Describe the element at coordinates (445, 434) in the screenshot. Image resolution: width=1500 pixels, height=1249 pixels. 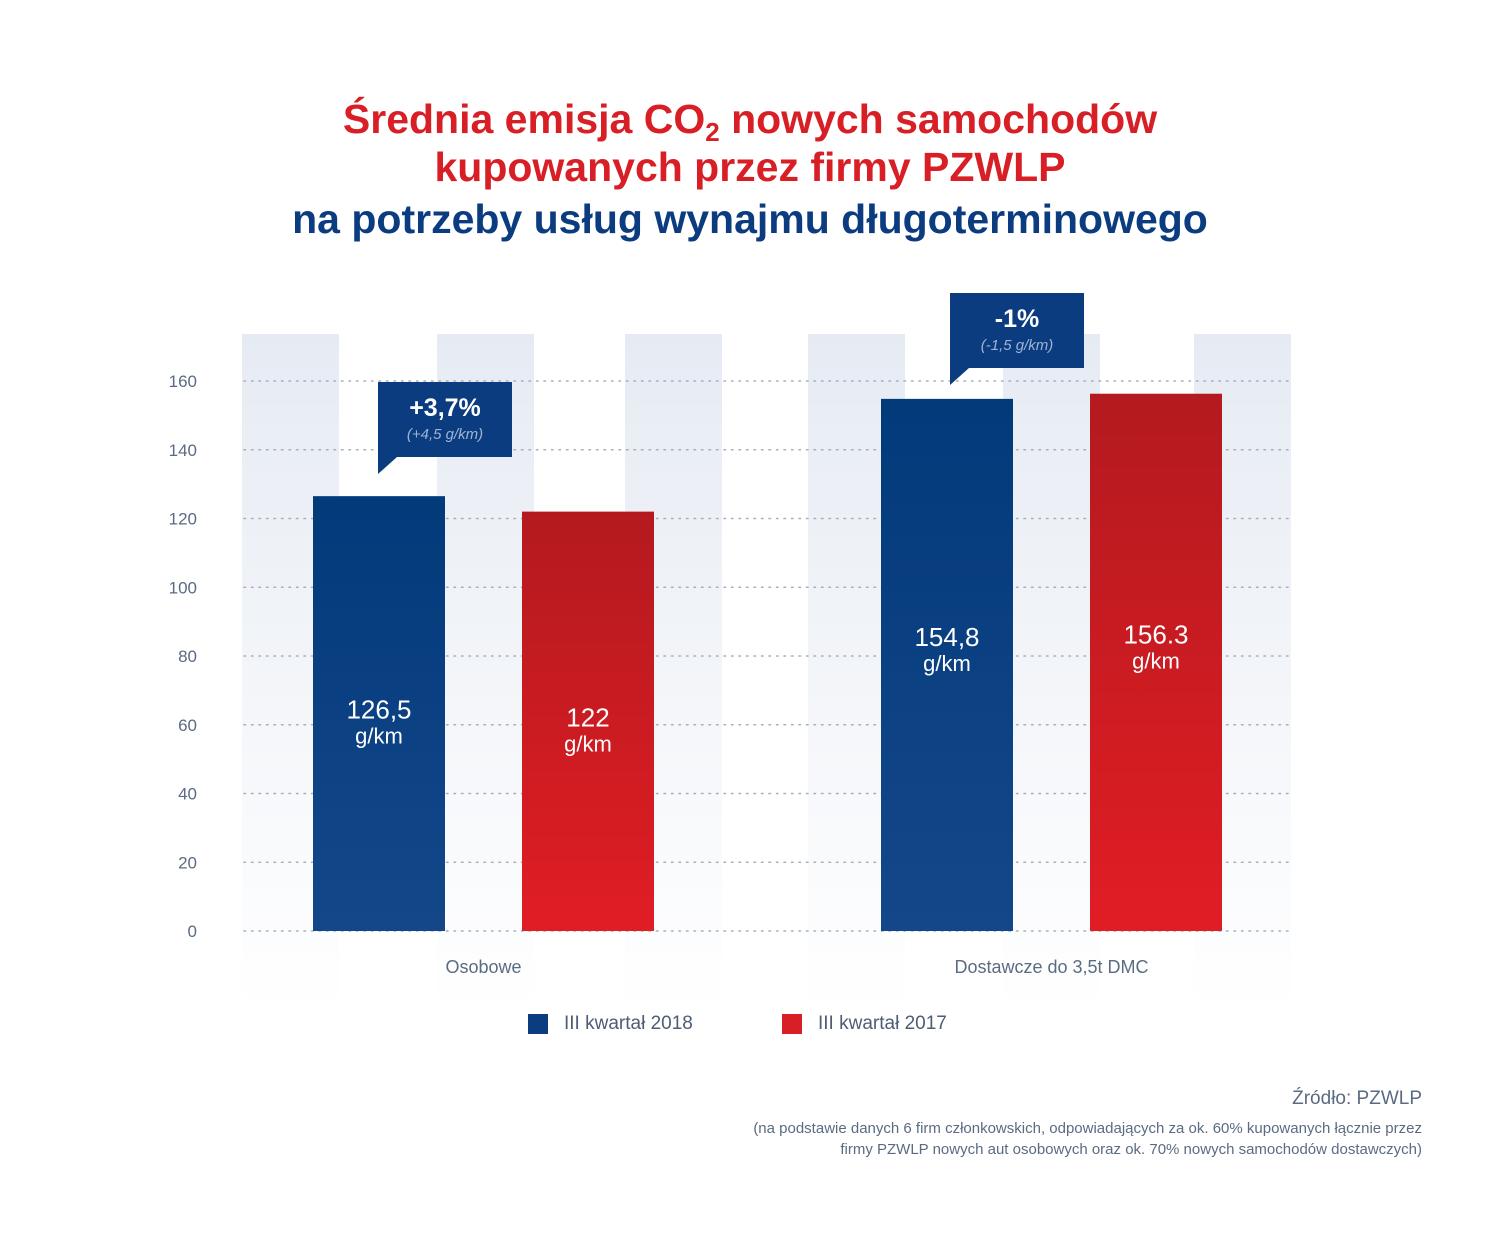
I see `callout-delta: (+4,5 g/km)` at that location.